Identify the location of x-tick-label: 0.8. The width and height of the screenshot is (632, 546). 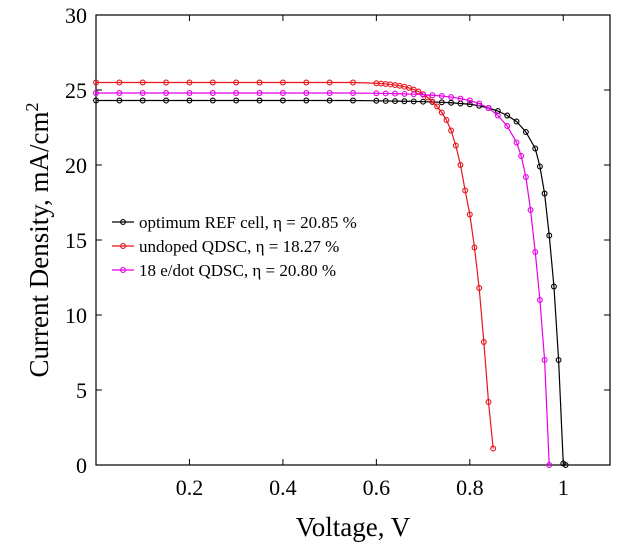
(470, 487).